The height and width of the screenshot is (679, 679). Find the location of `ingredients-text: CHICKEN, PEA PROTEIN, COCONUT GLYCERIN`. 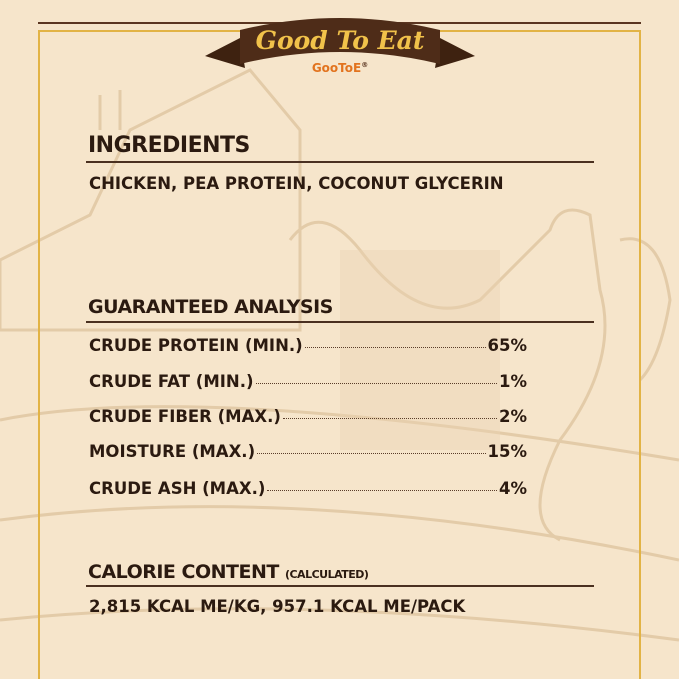

ingredients-text: CHICKEN, PEA PROTEIN, COCONUT GLYCERIN is located at coordinates (296, 183).